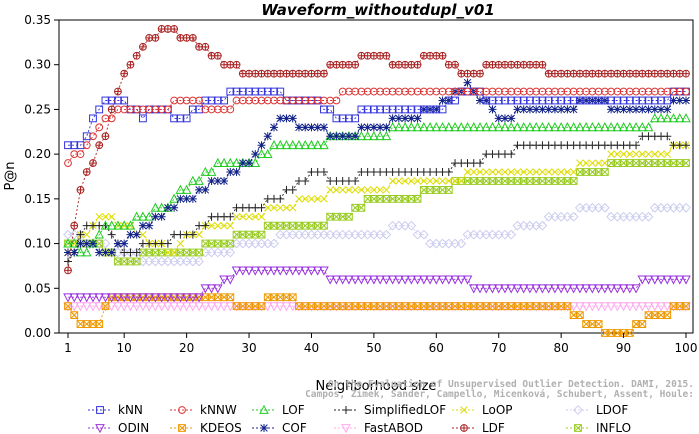 The height and width of the screenshot is (434, 699). What do you see at coordinates (130, 410) in the screenshot?
I see `legend-label: kNN` at bounding box center [130, 410].